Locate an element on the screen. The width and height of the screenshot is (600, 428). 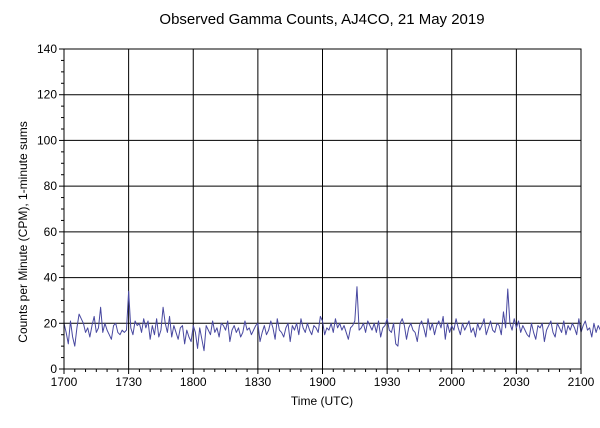
y-tick-label: 60 is located at coordinates (51, 232).